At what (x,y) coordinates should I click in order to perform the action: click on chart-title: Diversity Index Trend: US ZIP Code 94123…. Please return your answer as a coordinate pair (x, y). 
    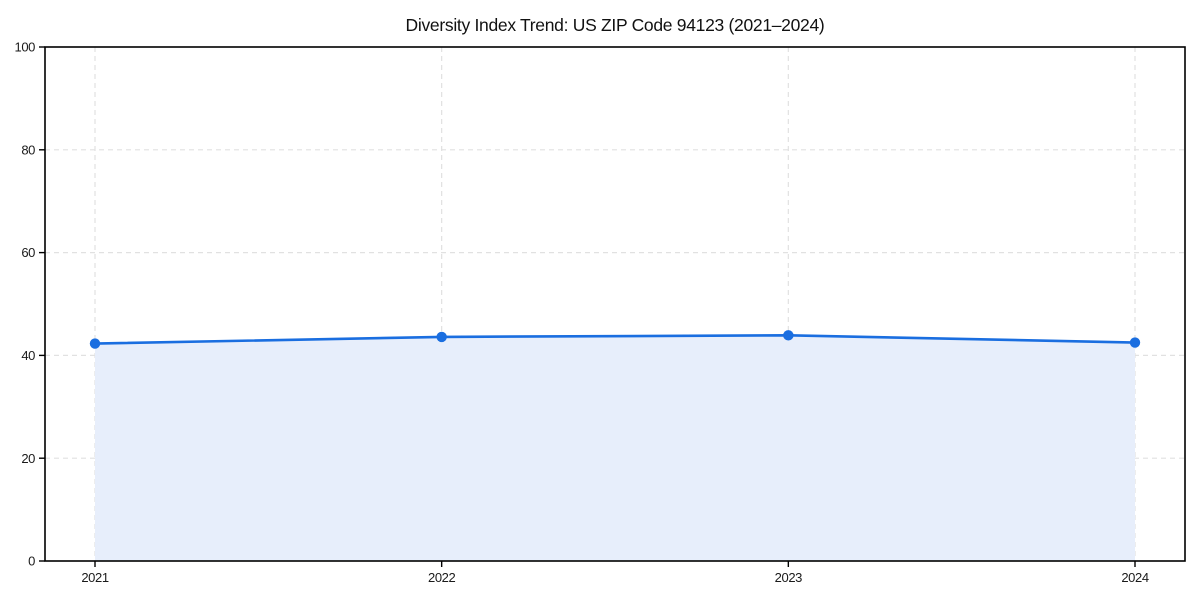
    Looking at the image, I should click on (615, 25).